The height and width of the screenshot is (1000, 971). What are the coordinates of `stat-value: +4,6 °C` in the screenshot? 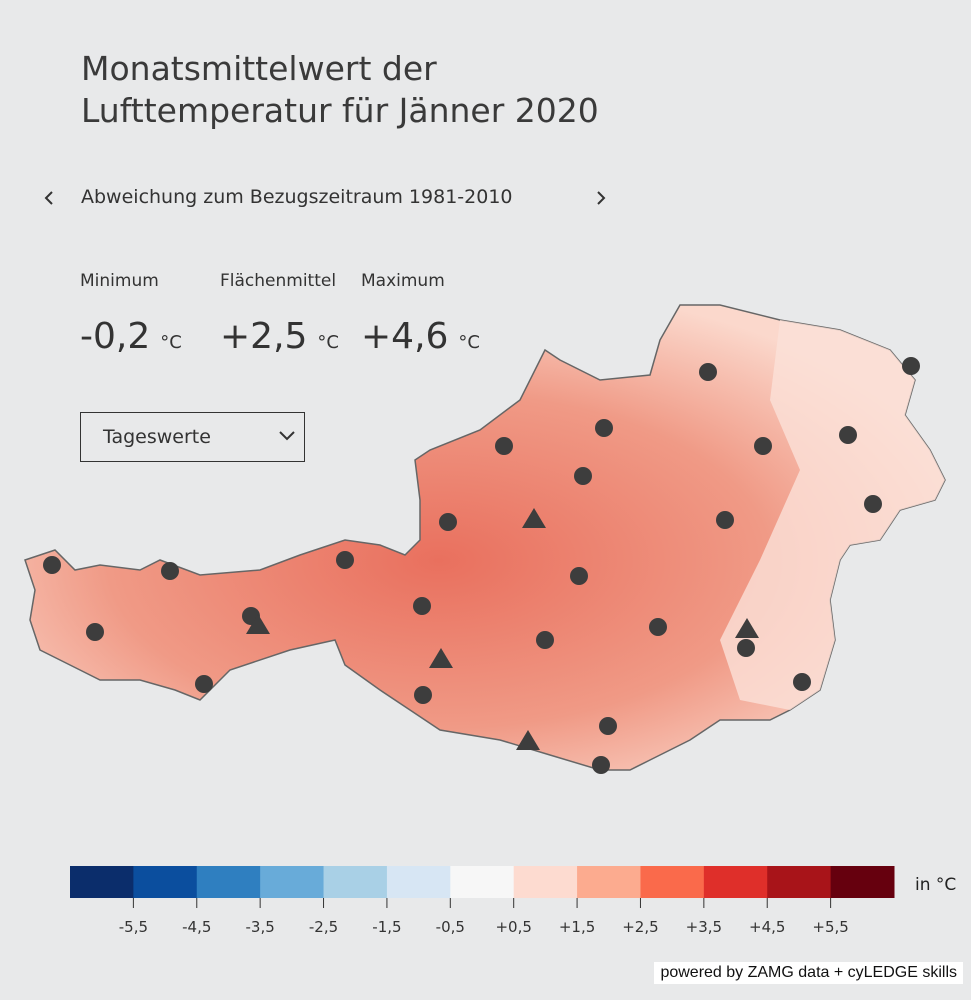 It's located at (420, 336).